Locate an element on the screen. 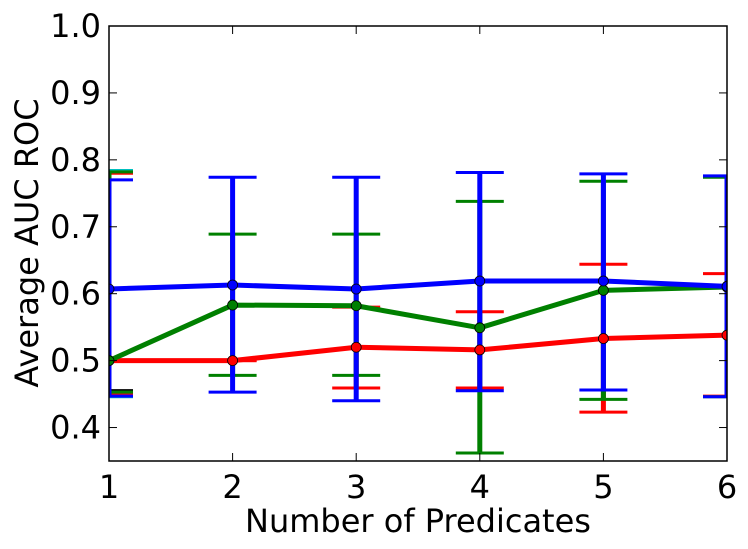  y-tick-label-6: 1.0 is located at coordinates (75, 26).